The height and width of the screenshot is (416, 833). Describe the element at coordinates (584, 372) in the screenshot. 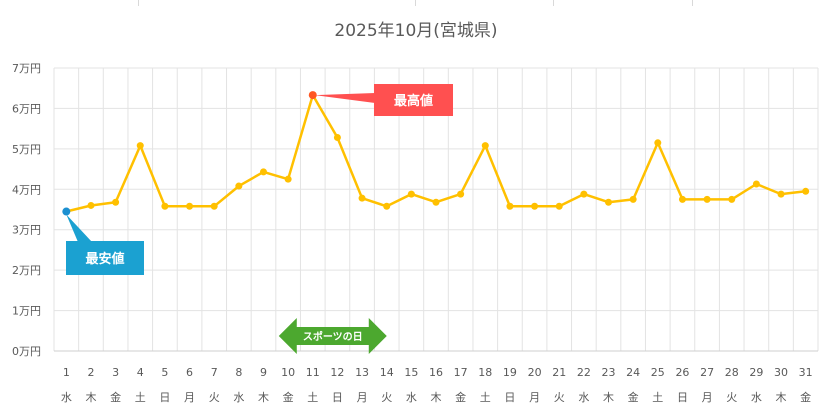

I see `x-tick-day: 22` at that location.